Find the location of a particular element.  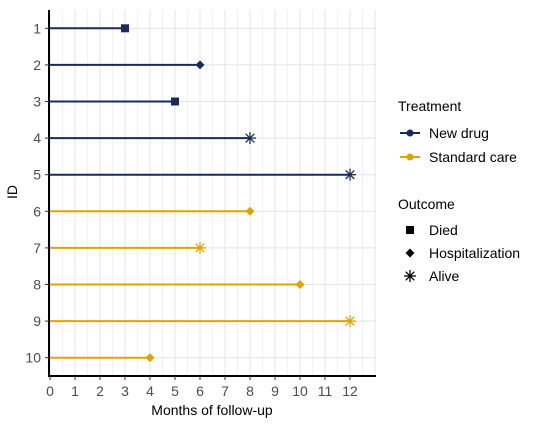

x-tick-label: 1 is located at coordinates (75, 391).